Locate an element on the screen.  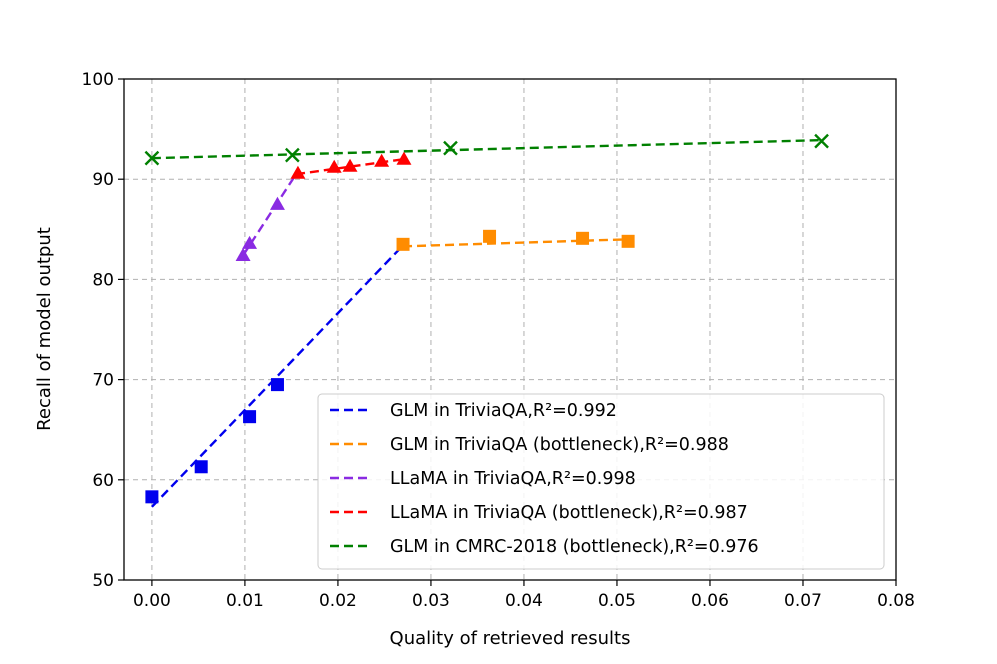
legend-entry-label: LLaMA in TriviaQA,R²=0.998 is located at coordinates (513, 479).